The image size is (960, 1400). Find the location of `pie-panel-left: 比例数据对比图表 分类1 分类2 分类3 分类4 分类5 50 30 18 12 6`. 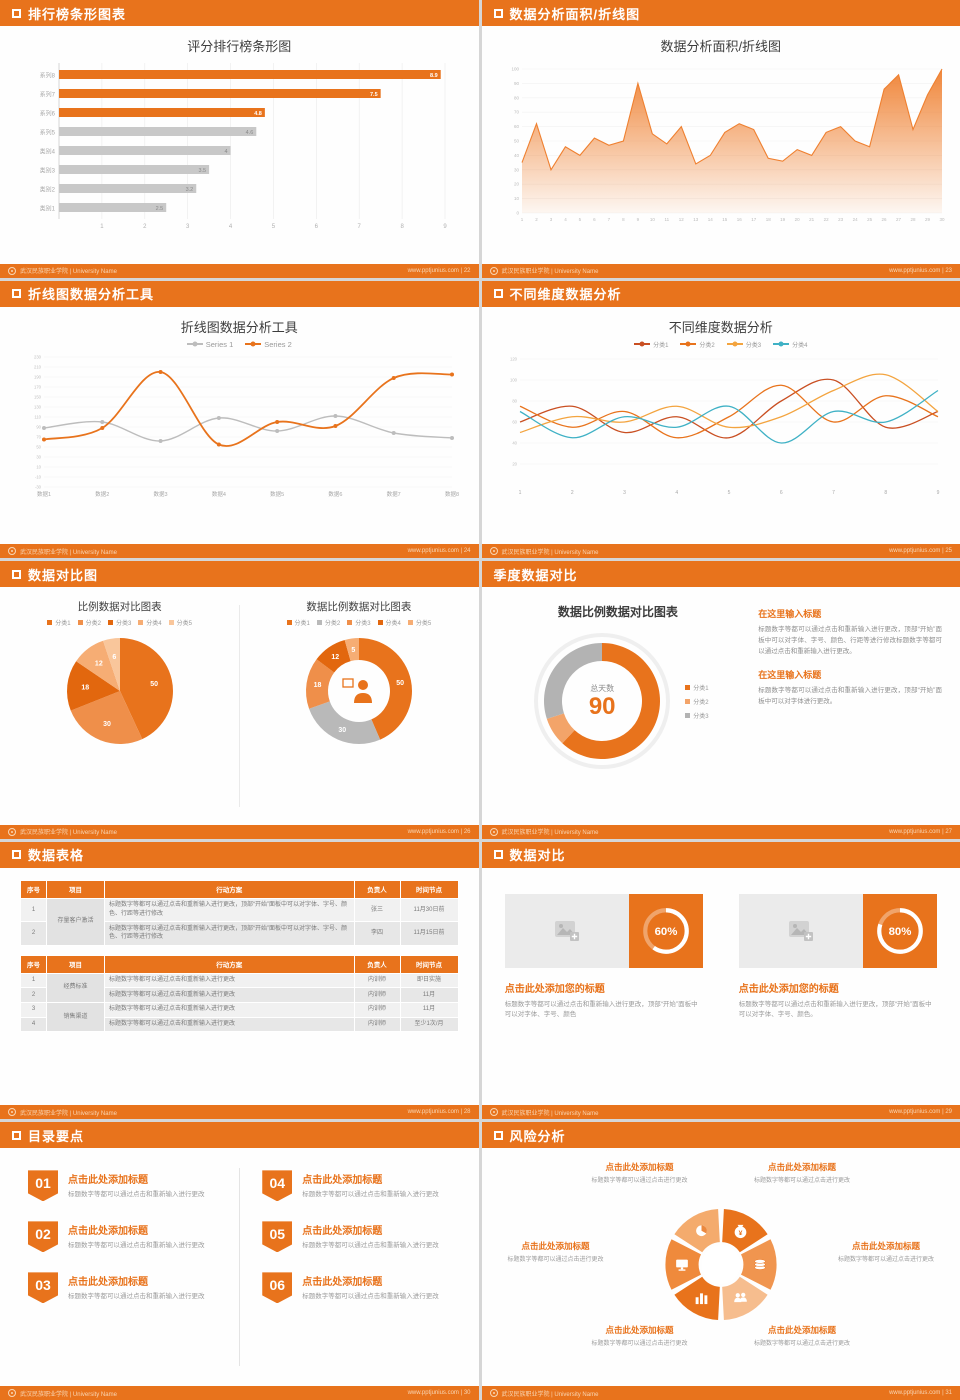

pie-panel-left: 比例数据对比图表 分类1 分类2 分类3 分类4 分类5 50 30 18 12 6 is located at coordinates (119, 706).